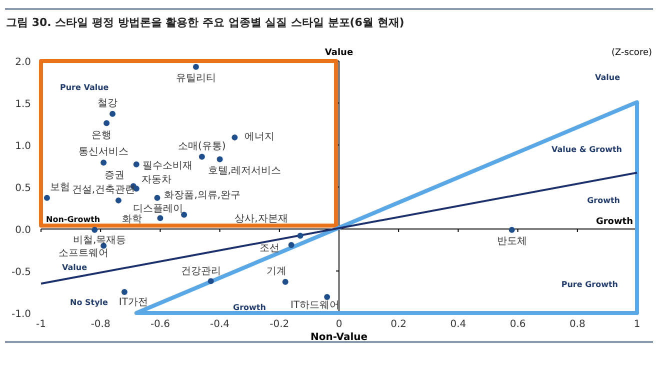 The width and height of the screenshot is (658, 365). Describe the element at coordinates (202, 146) in the screenshot. I see `annotation: 소매(유통)` at that location.